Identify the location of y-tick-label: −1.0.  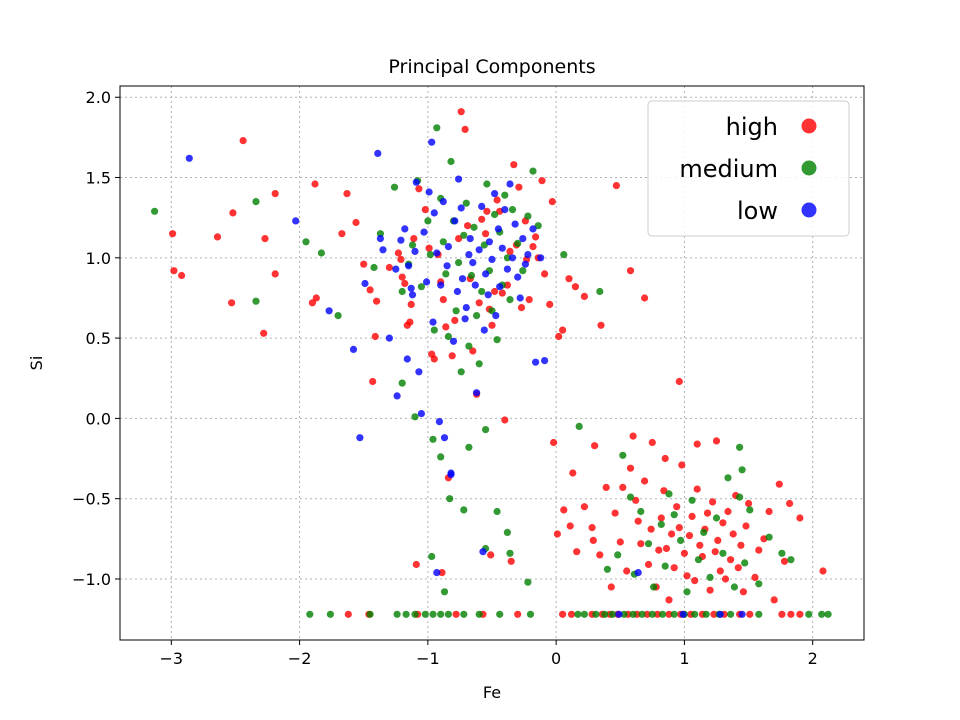
(91, 579).